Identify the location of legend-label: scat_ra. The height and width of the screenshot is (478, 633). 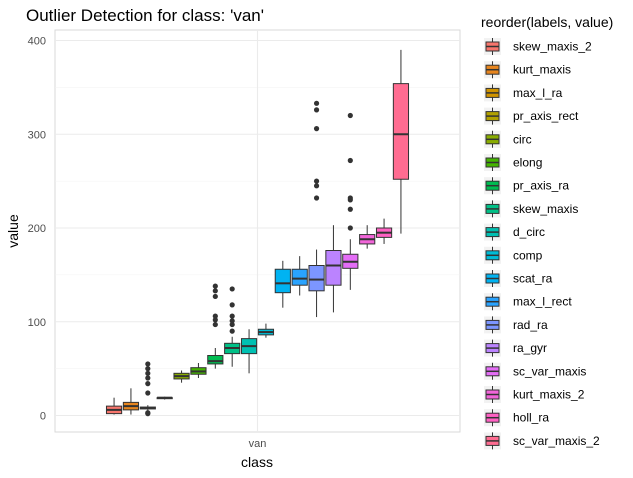
(533, 279).